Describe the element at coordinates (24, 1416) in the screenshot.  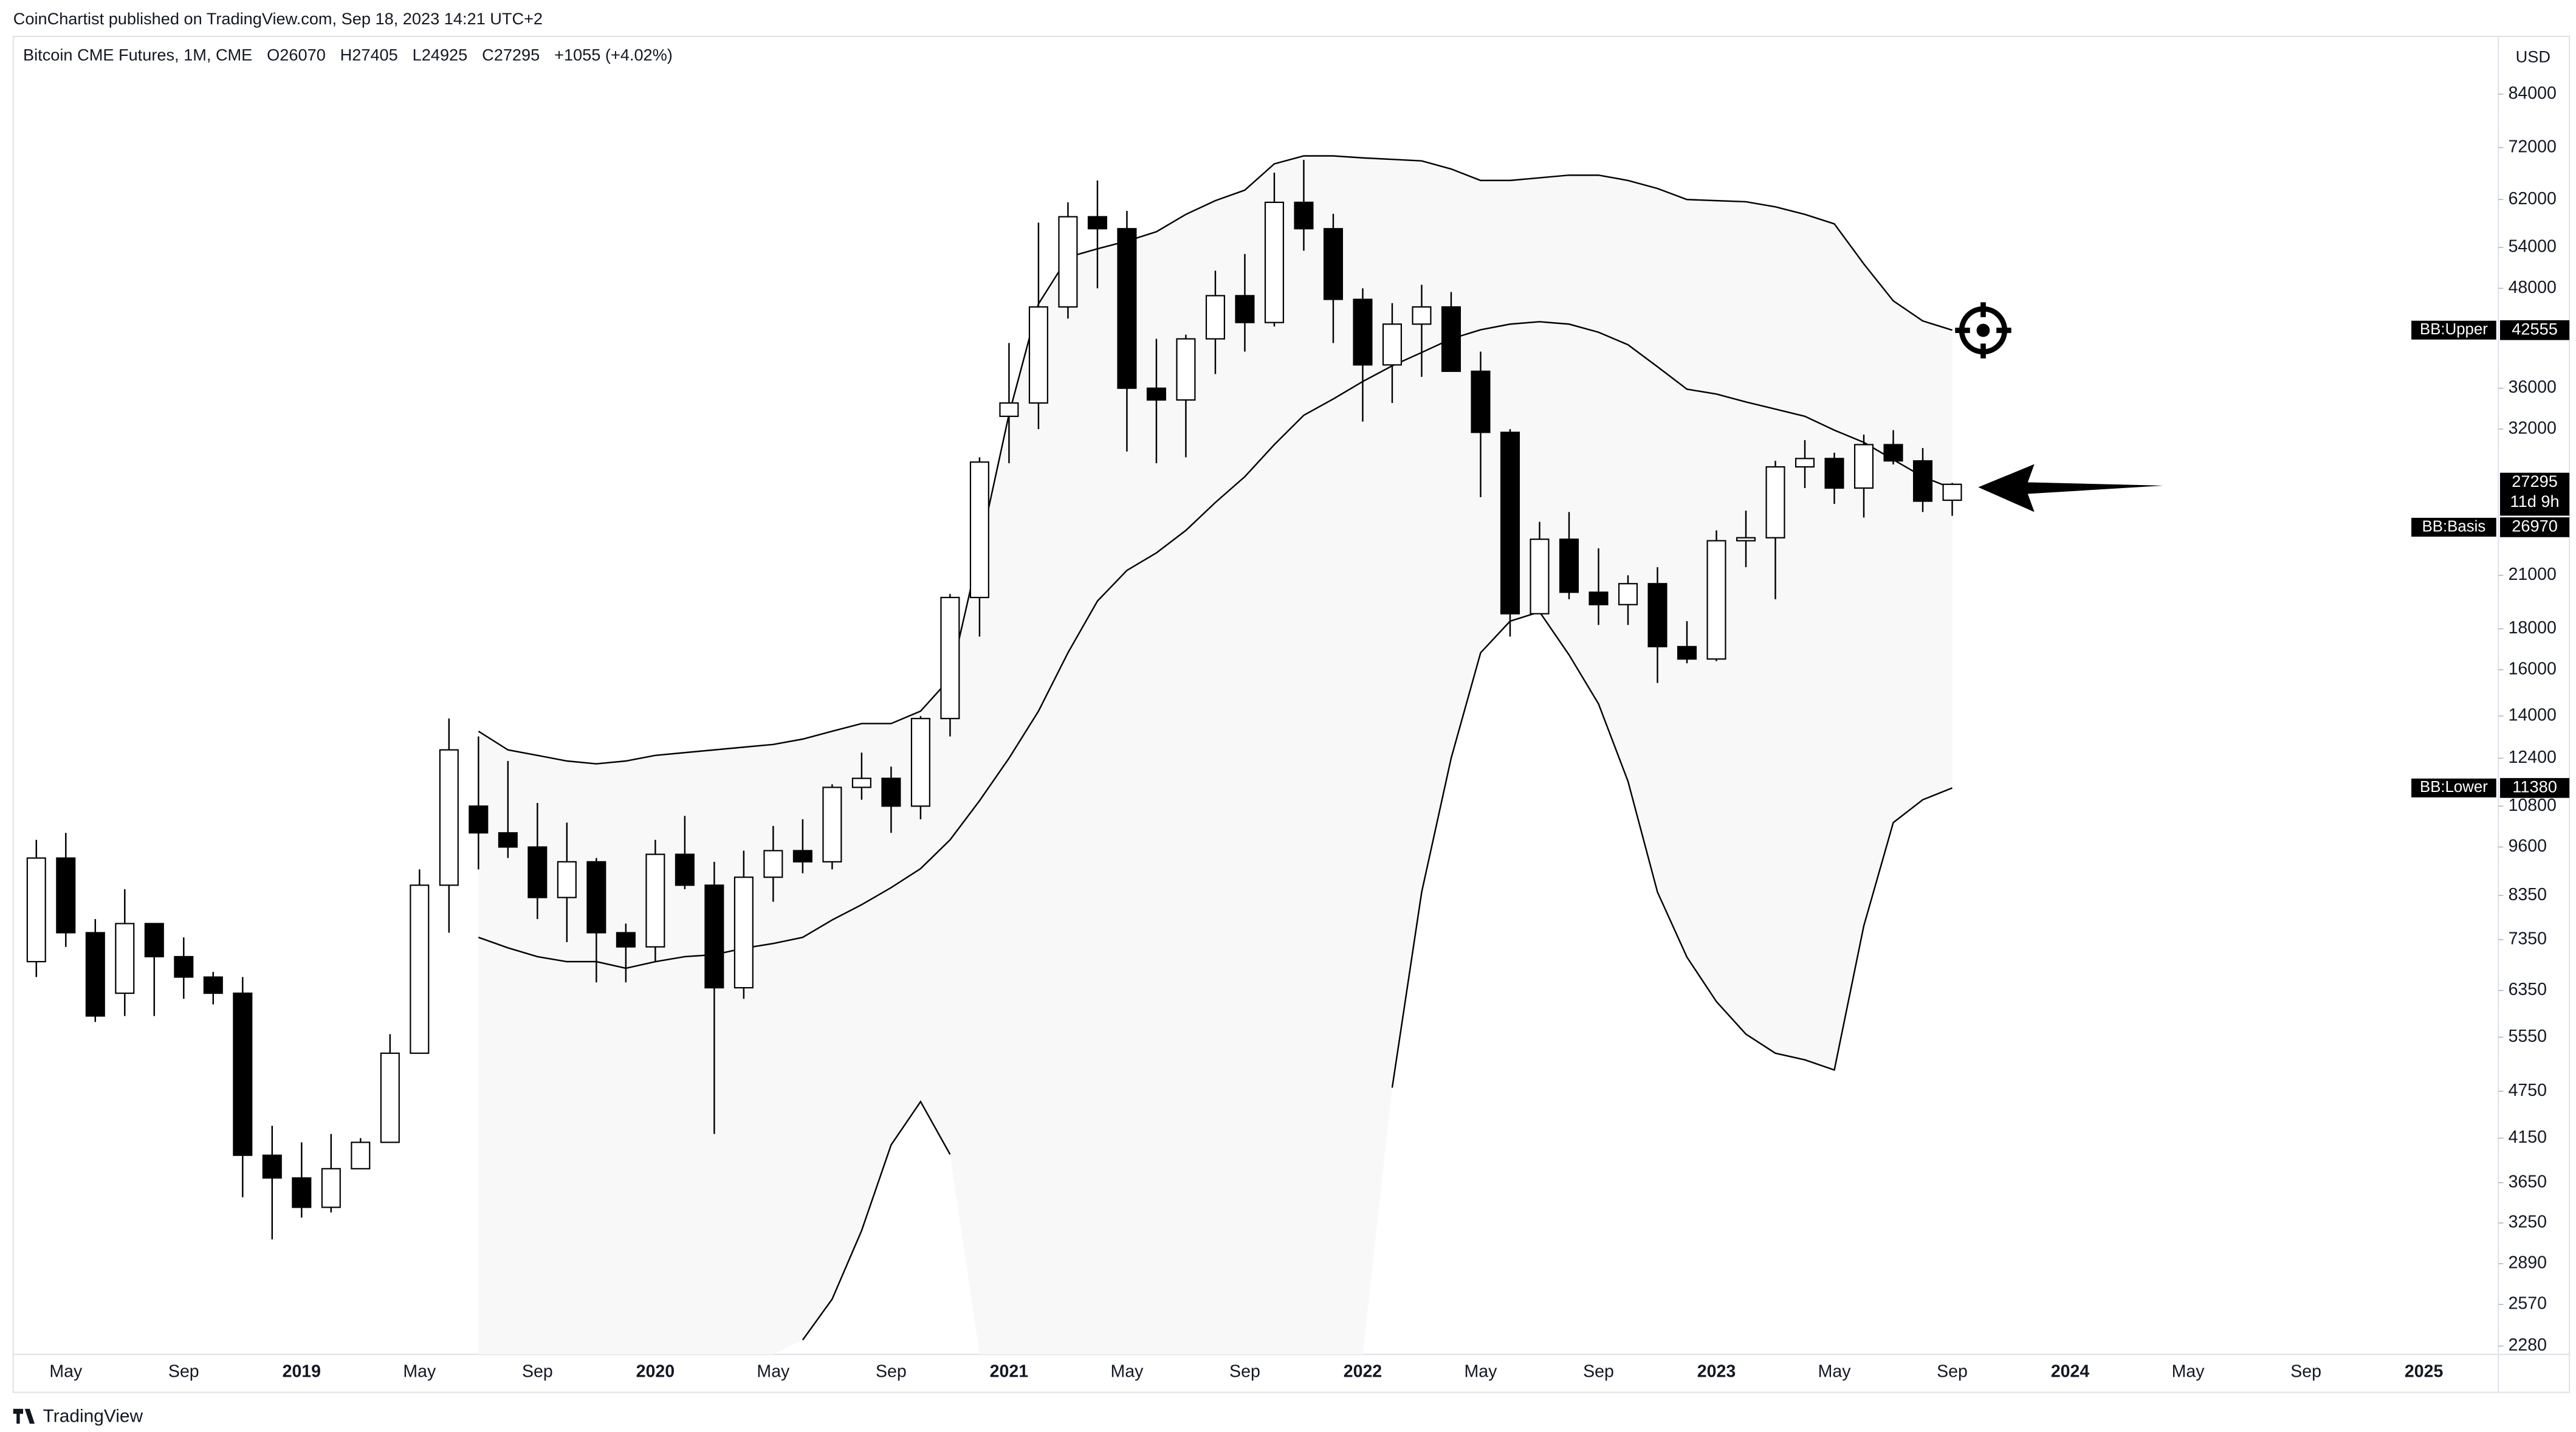
I see `footer-logo` at that location.